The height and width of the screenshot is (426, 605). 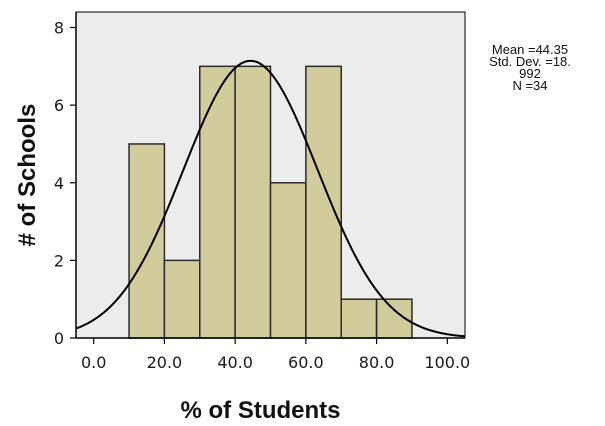 What do you see at coordinates (59, 338) in the screenshot?
I see `y-tick-label: 0` at bounding box center [59, 338].